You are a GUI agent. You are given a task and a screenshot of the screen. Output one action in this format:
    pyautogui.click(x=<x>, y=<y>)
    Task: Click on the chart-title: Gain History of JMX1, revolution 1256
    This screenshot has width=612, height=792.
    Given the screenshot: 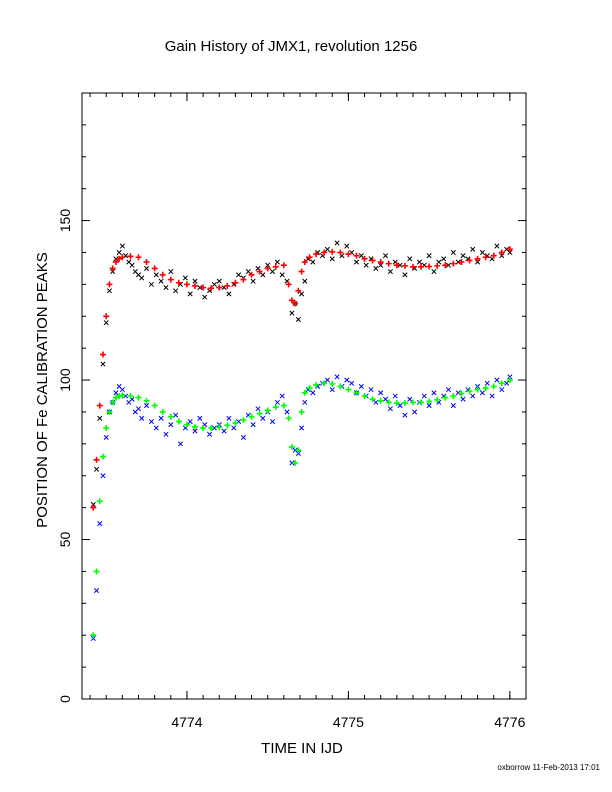 What is the action you would take?
    pyautogui.click(x=291, y=46)
    